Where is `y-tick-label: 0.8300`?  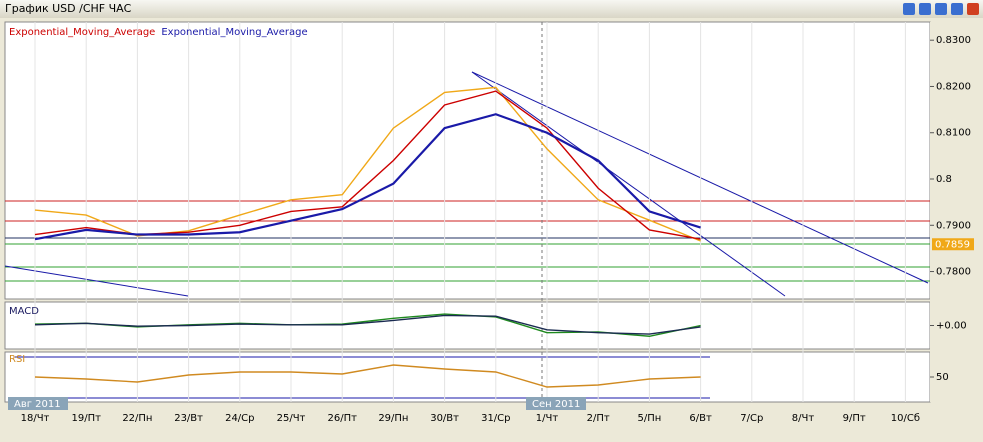 y-tick-label: 0.8300 is located at coordinates (953, 40).